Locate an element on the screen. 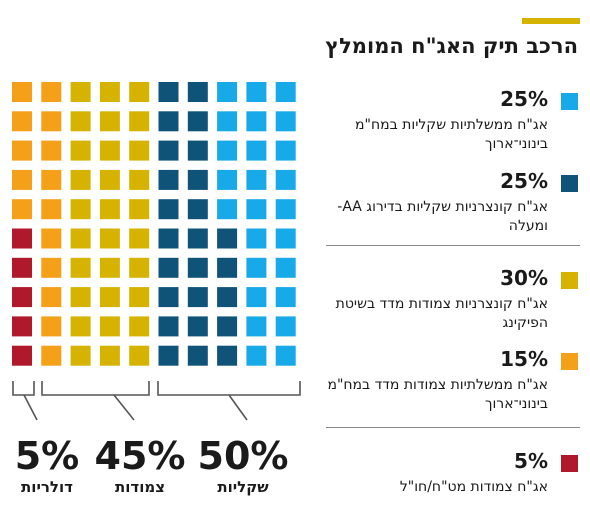  summary-dollar: 5% דולריות is located at coordinates (47, 466).